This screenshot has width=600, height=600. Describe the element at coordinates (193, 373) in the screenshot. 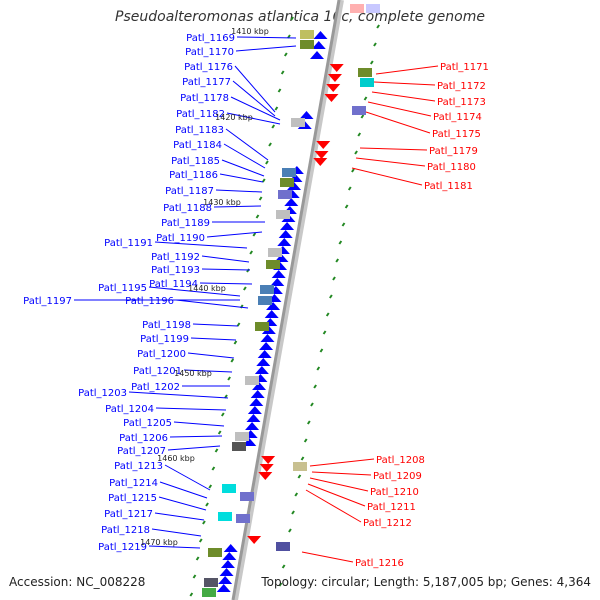

I see `scale-label: 1450 kbp` at that location.